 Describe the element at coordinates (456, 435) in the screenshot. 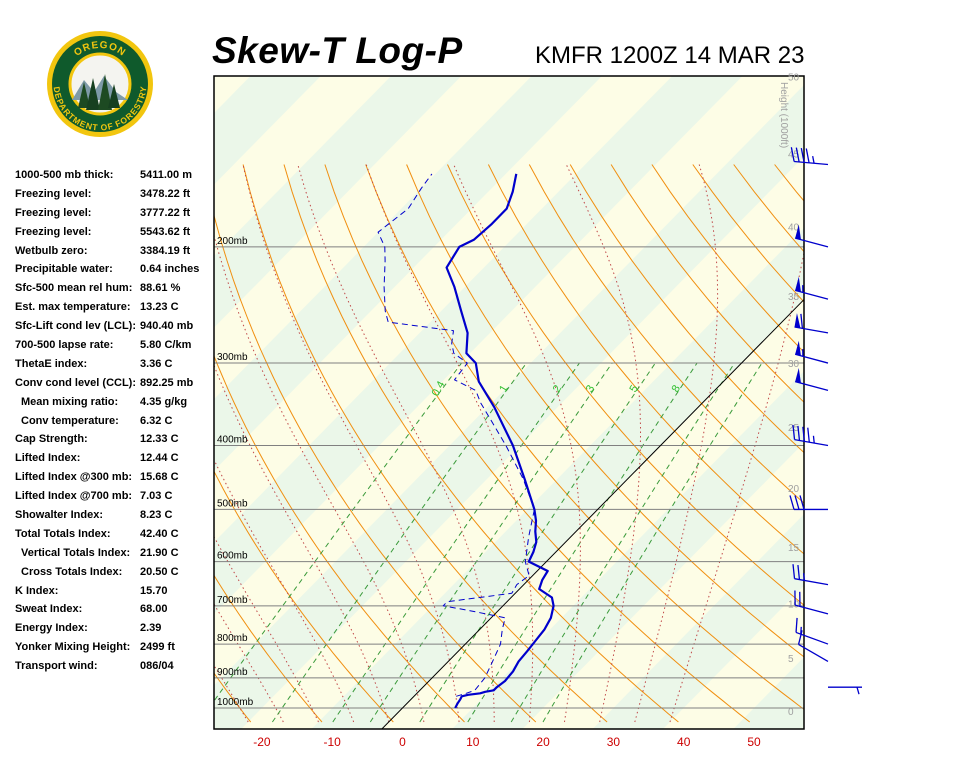

I see `dewpoint-profile` at that location.